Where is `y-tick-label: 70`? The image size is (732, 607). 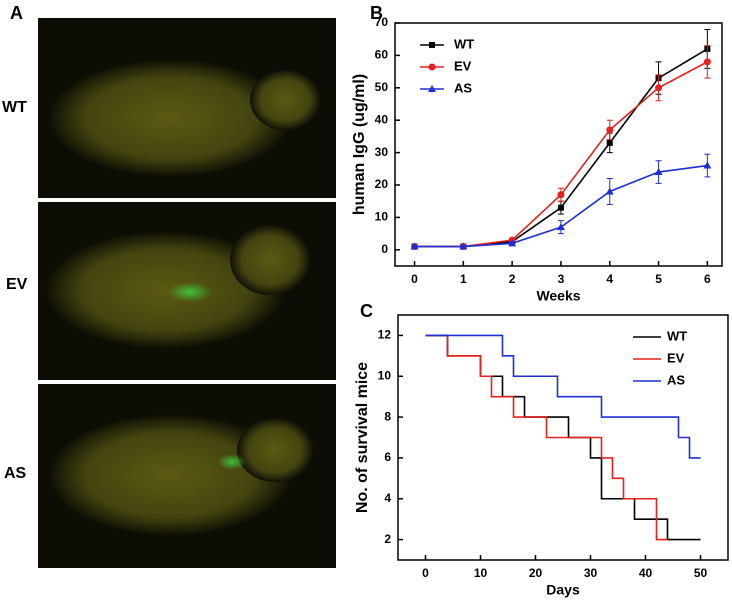
y-tick-label: 70 is located at coordinates (382, 22).